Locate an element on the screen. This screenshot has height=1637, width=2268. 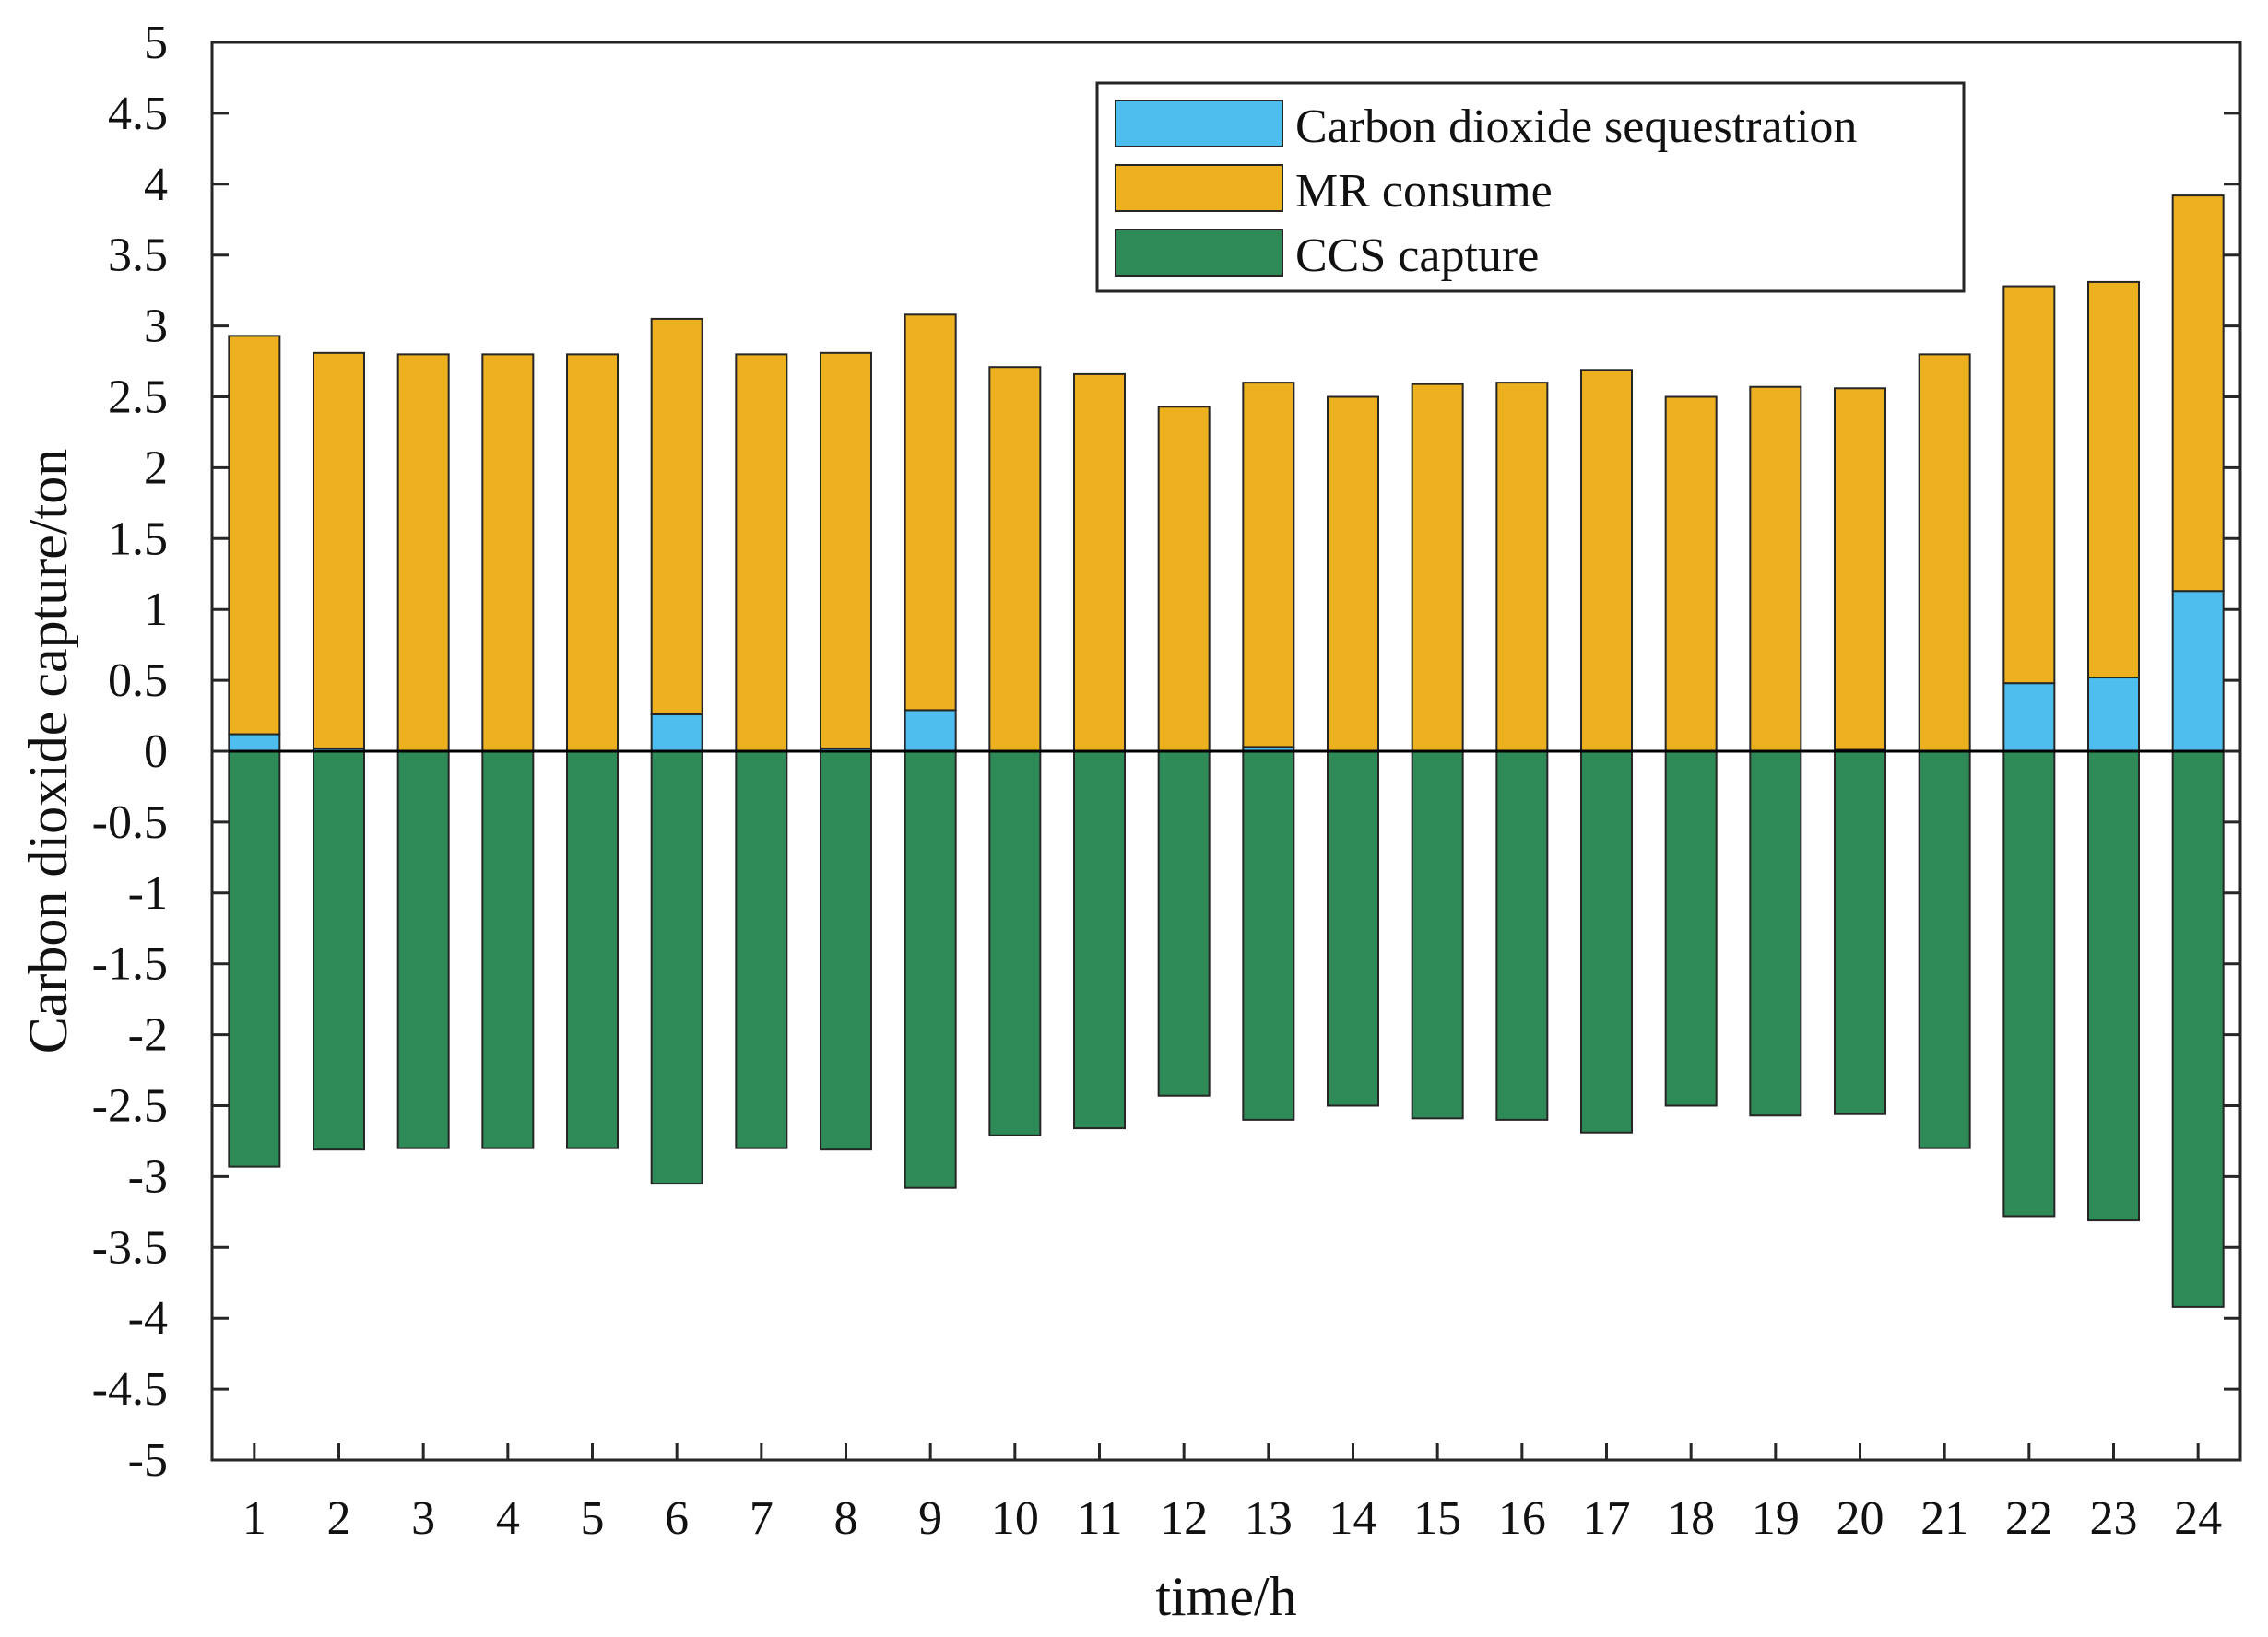
legend-label-sequestration: Carbon dioxide sequestration is located at coordinates (1576, 127).